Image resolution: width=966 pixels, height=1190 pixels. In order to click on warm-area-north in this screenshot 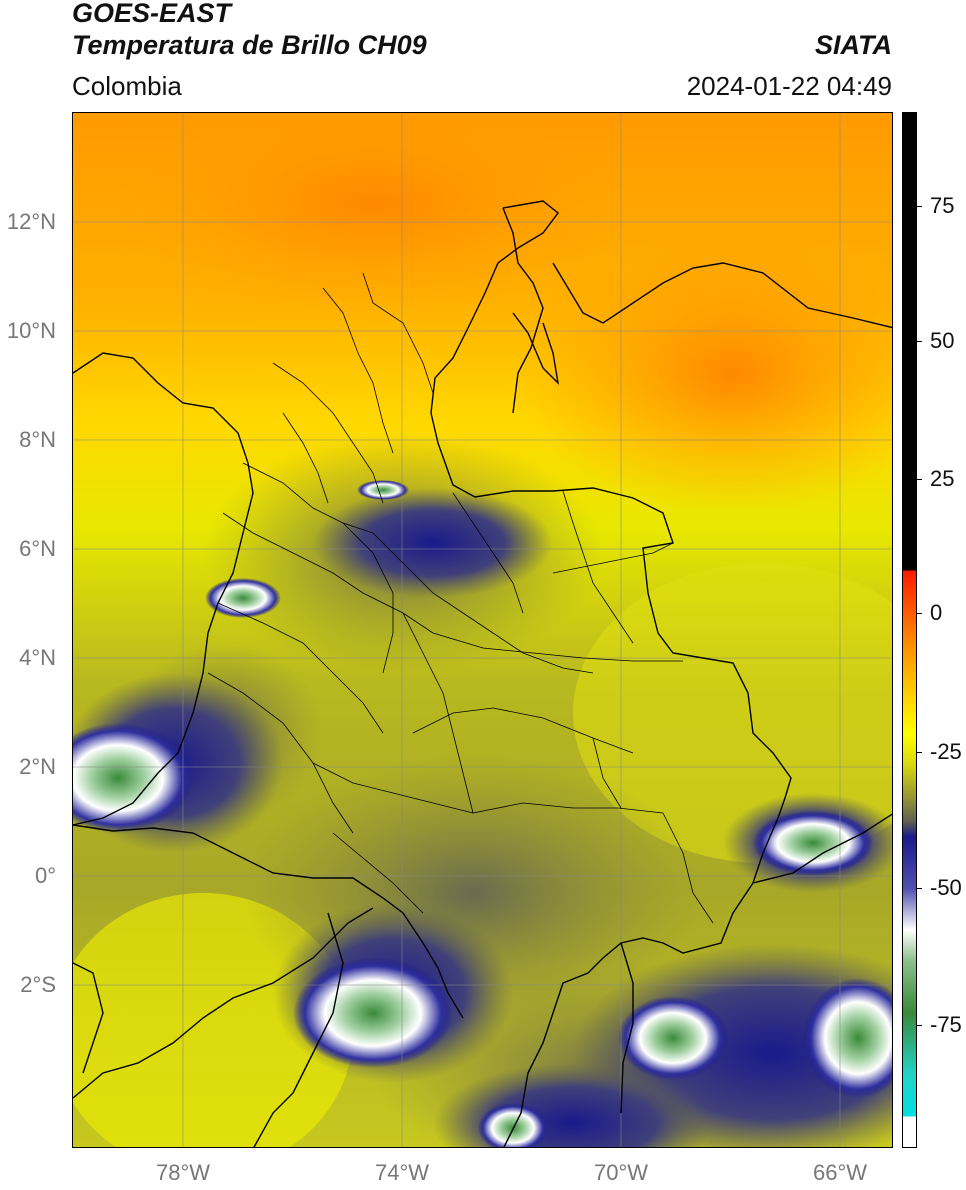, I will do `click(373, 213)`.